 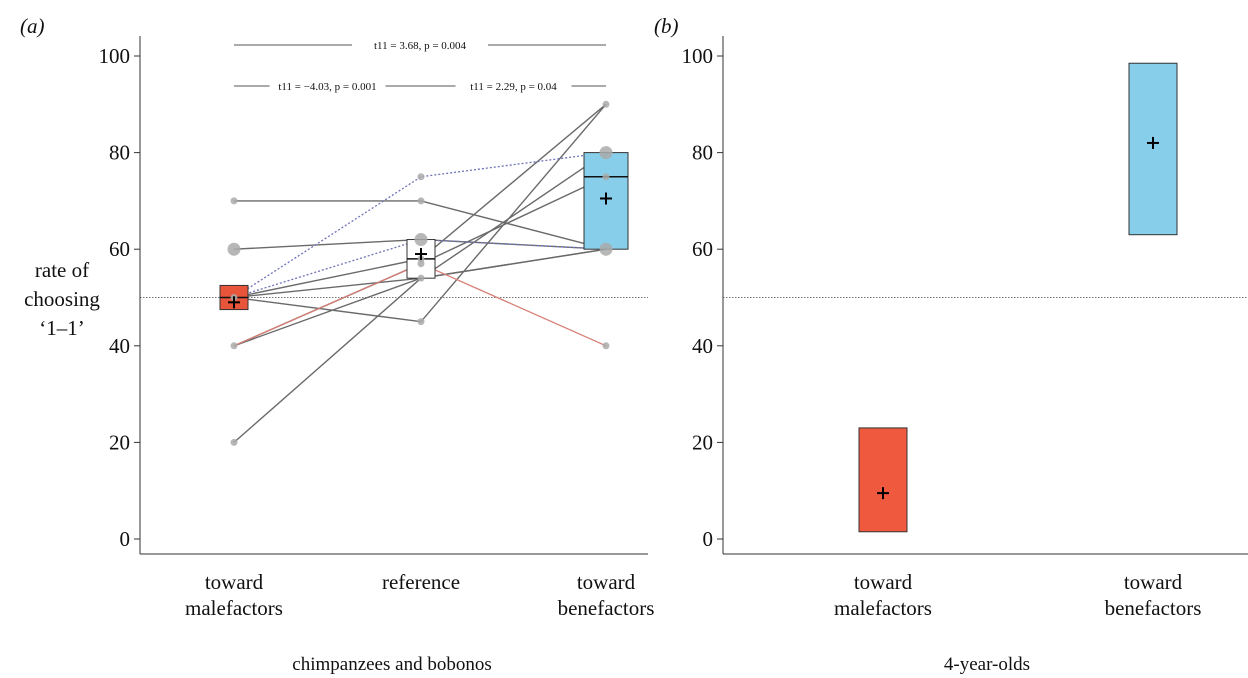 I want to click on panel-a-y-tick-label: 40, so click(x=119, y=346).